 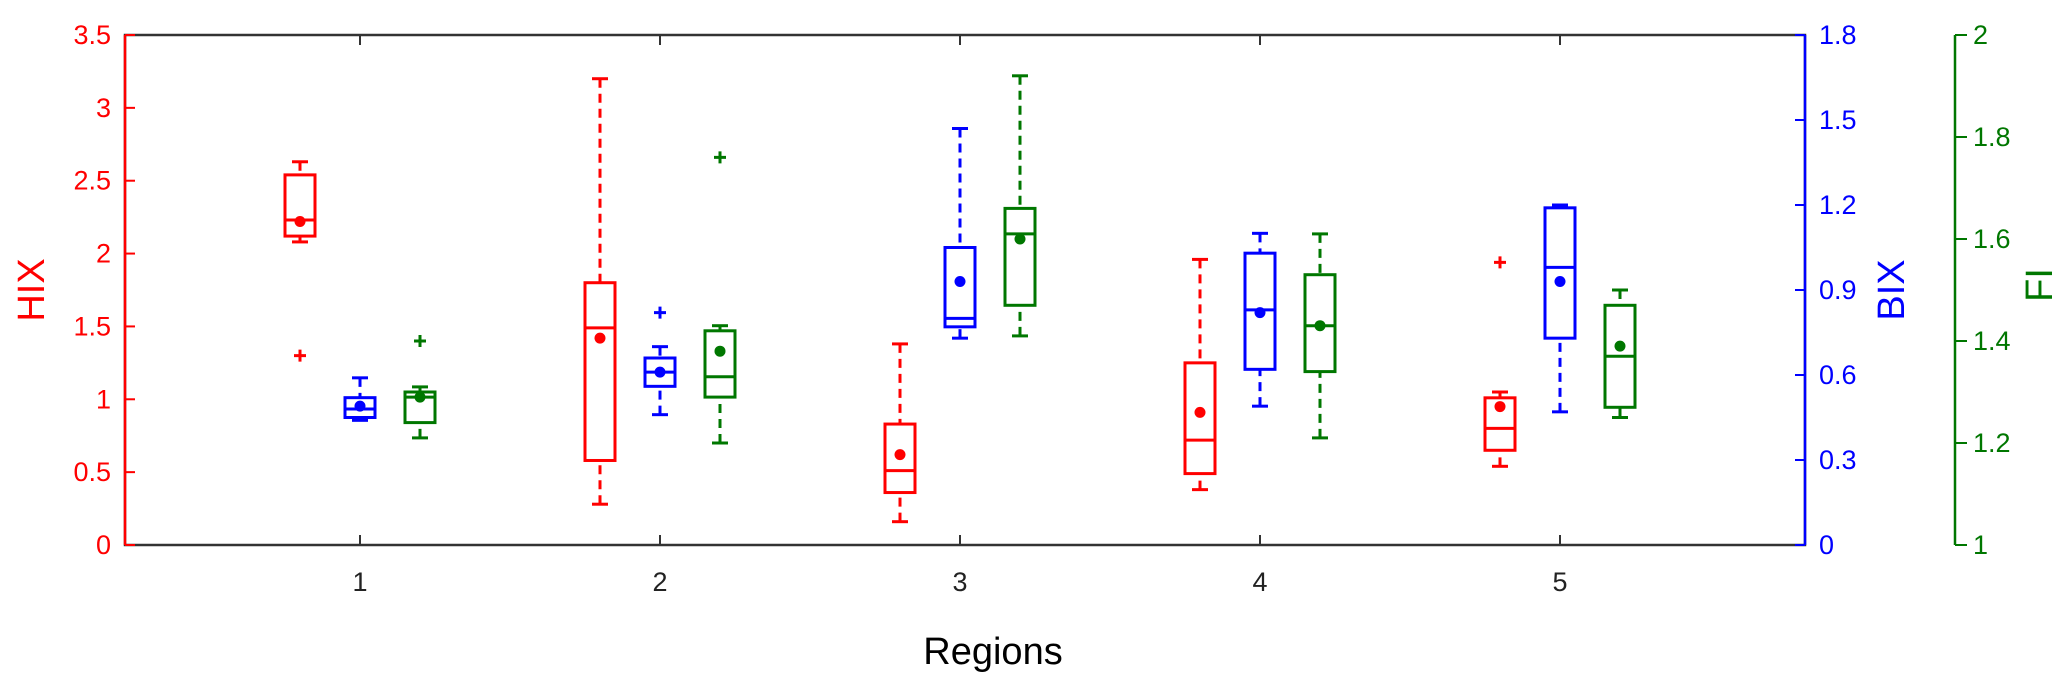 What do you see at coordinates (1992, 239) in the screenshot?
I see `fi-tick-label: 1.6` at bounding box center [1992, 239].